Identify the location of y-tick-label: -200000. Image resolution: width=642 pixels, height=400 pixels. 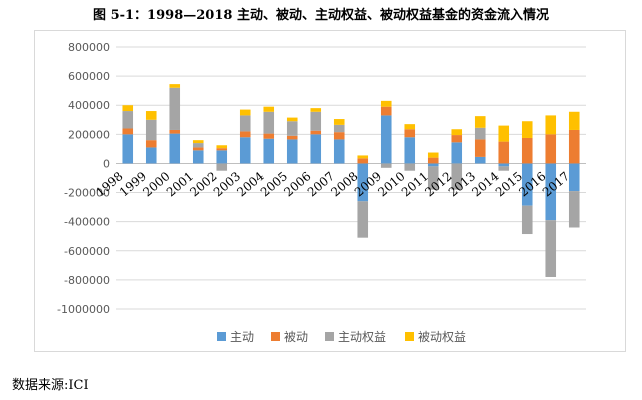
(87, 193).